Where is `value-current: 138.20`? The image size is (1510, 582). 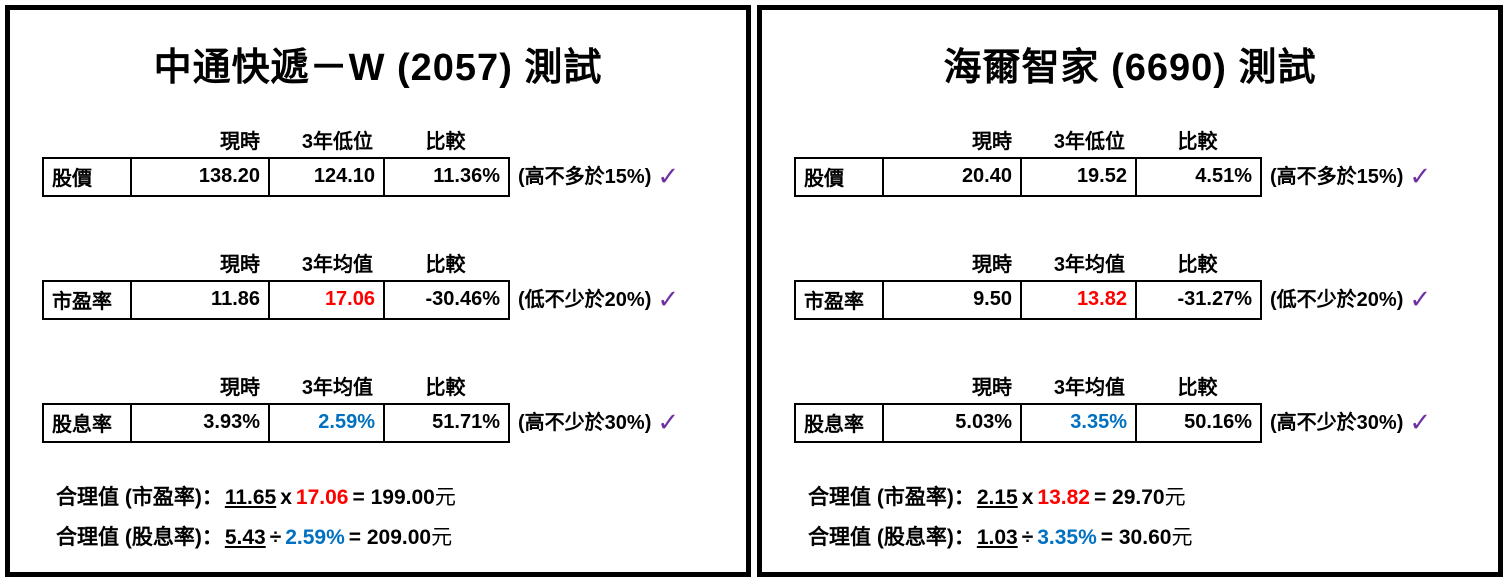 value-current: 138.20 is located at coordinates (200, 176).